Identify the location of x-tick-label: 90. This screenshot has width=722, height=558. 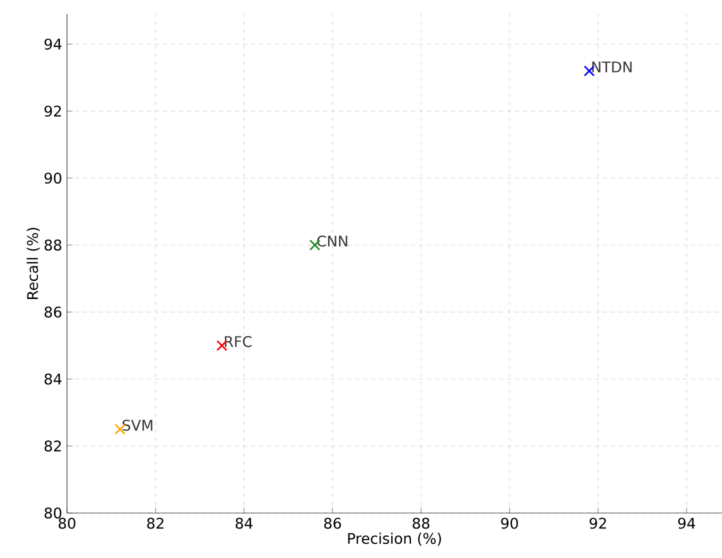
(509, 523).